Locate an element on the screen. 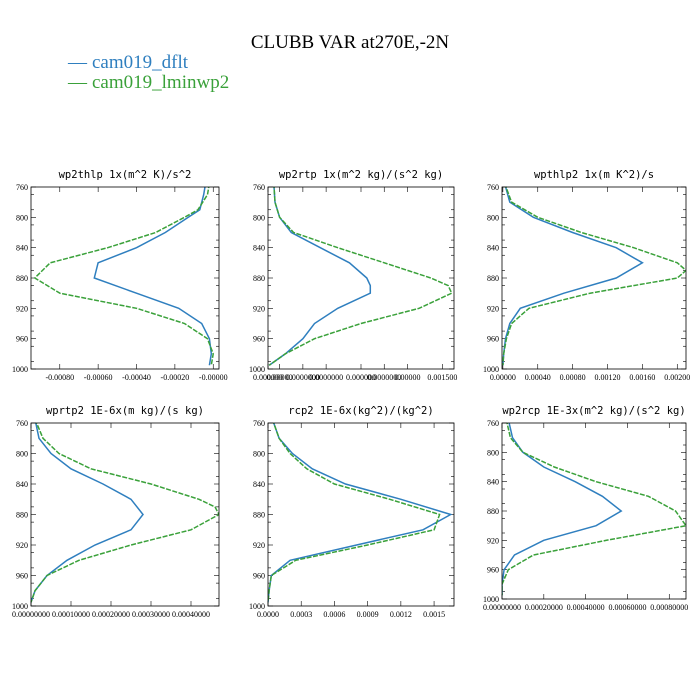 Image resolution: width=700 pixels, height=700 pixels. x-tick-label: 0.00040 is located at coordinates (538, 377).